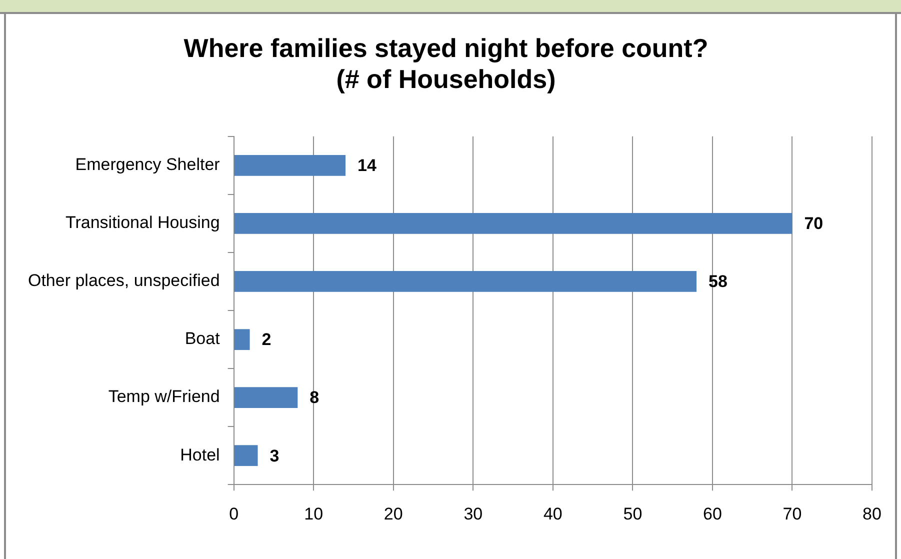 The height and width of the screenshot is (559, 901). Describe the element at coordinates (712, 514) in the screenshot. I see `x-tick-label: 60` at that location.